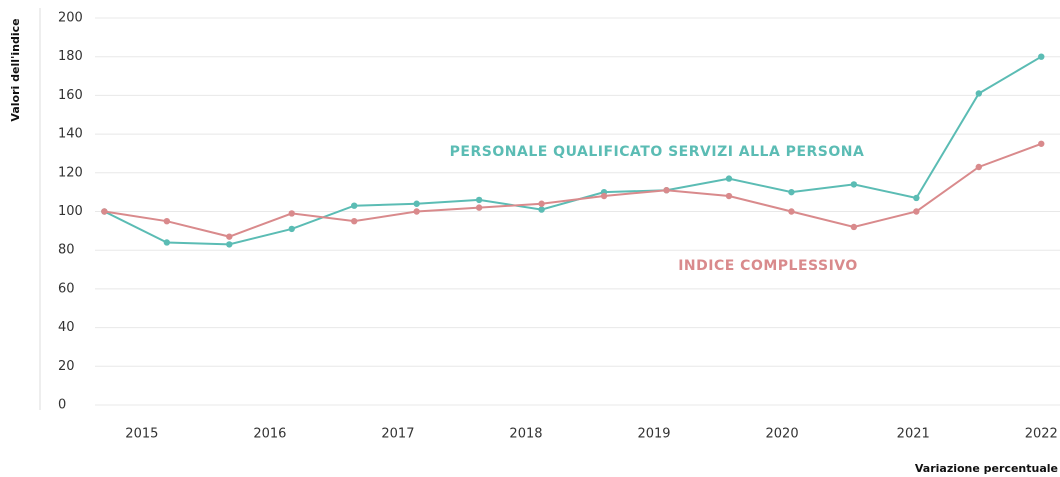  I want to click on y-tick-label: 60, so click(66, 288).